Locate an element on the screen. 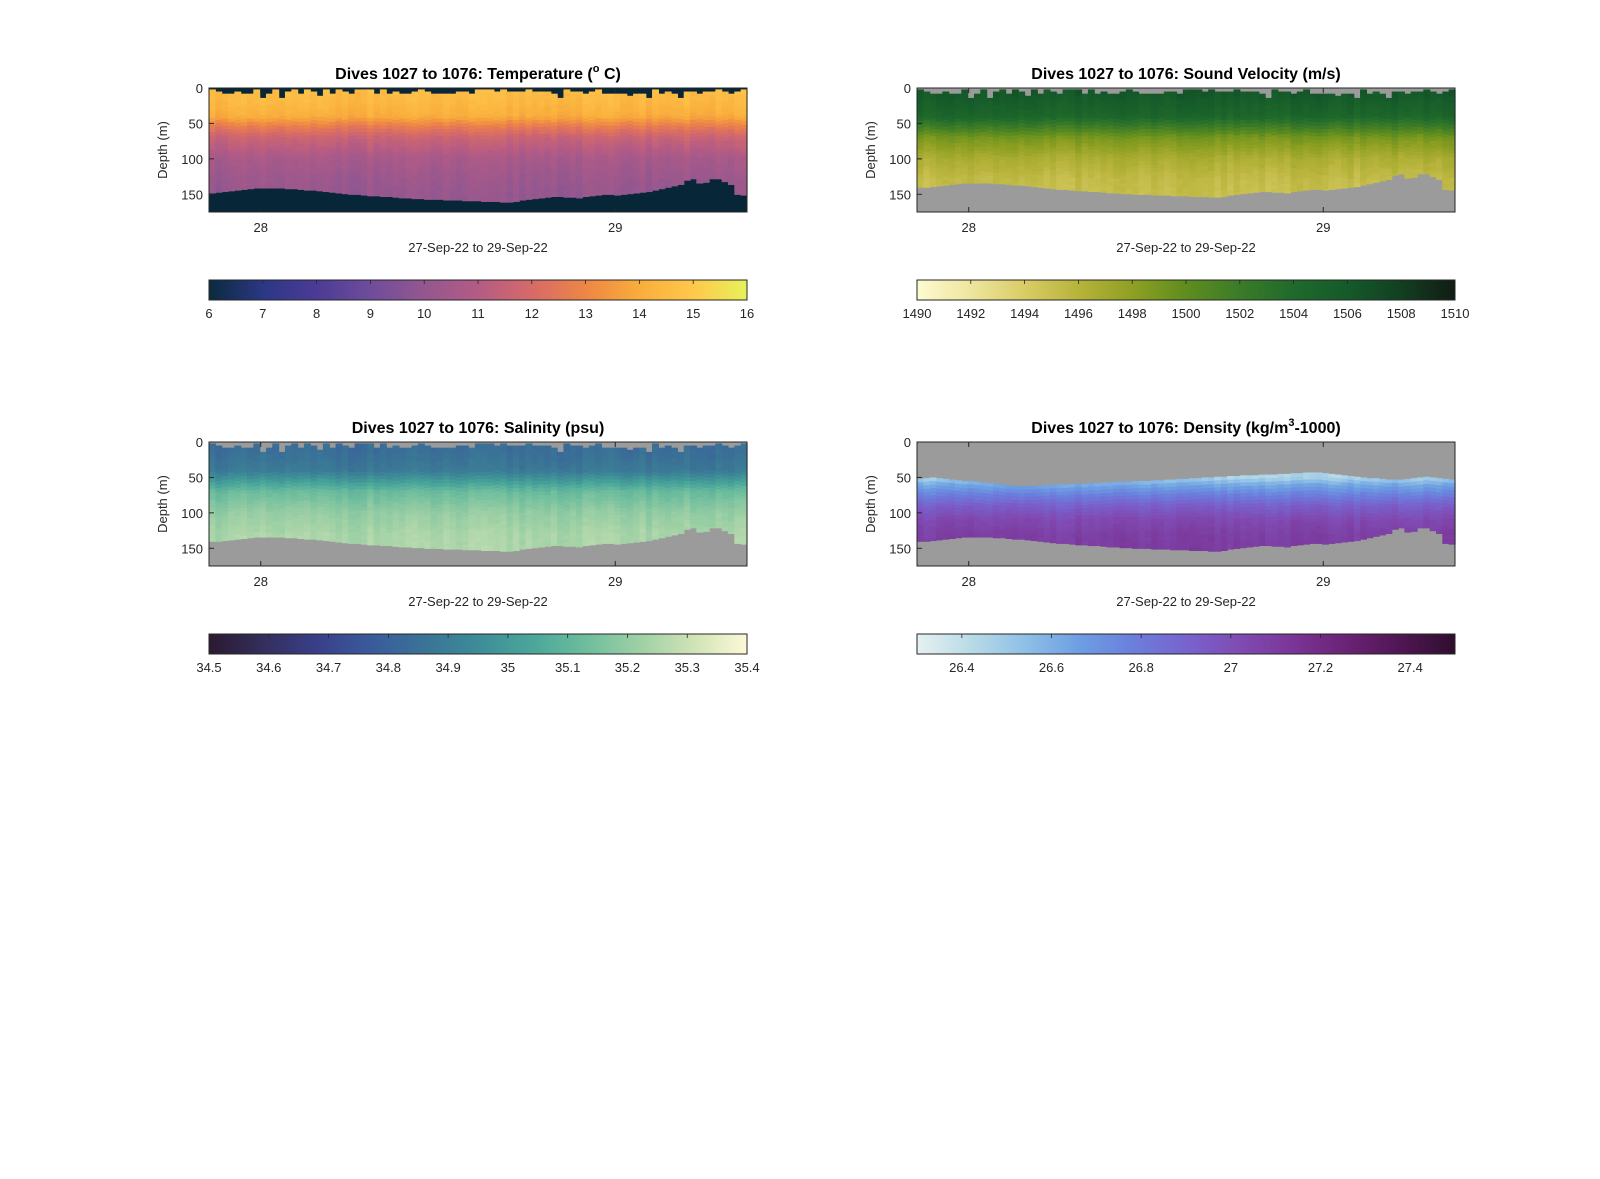 The height and width of the screenshot is (1179, 1600). colorbar-tick-label: 1506 is located at coordinates (1347, 313).